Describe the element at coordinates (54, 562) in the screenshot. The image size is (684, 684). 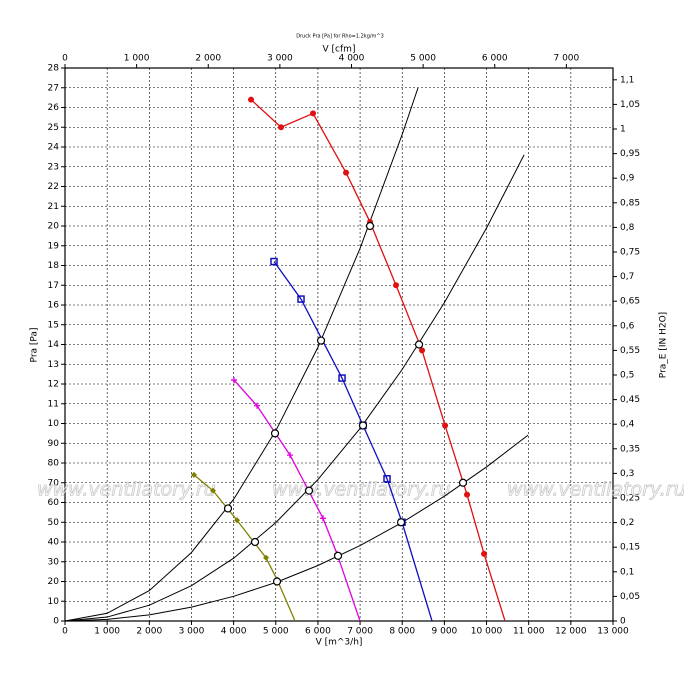
I see `y-tick-label: 30` at that location.